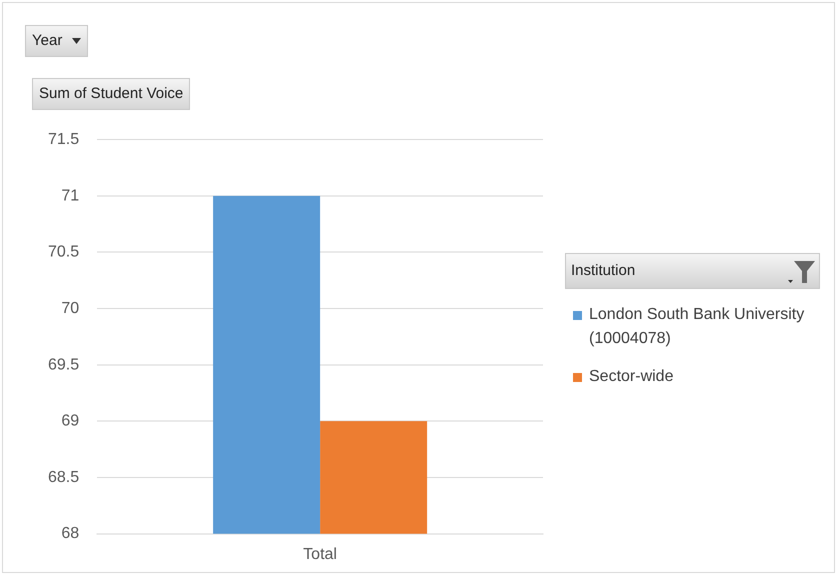 The image size is (837, 575). What do you see at coordinates (70, 533) in the screenshot?
I see `y-tick-label: 68` at bounding box center [70, 533].